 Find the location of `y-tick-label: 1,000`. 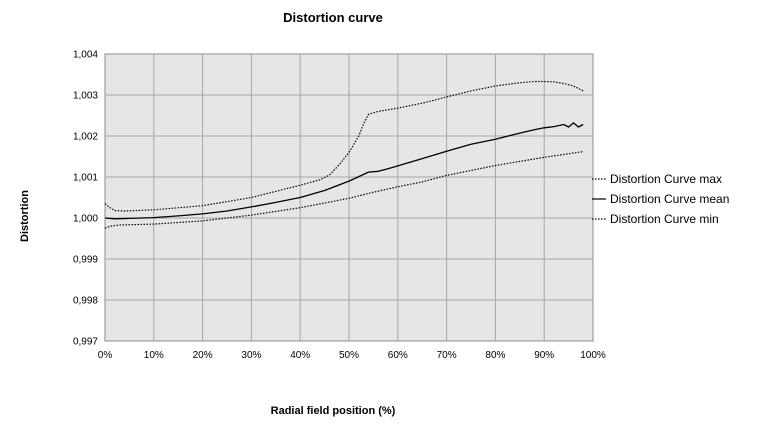

y-tick-label: 1,000 is located at coordinates (85, 219).